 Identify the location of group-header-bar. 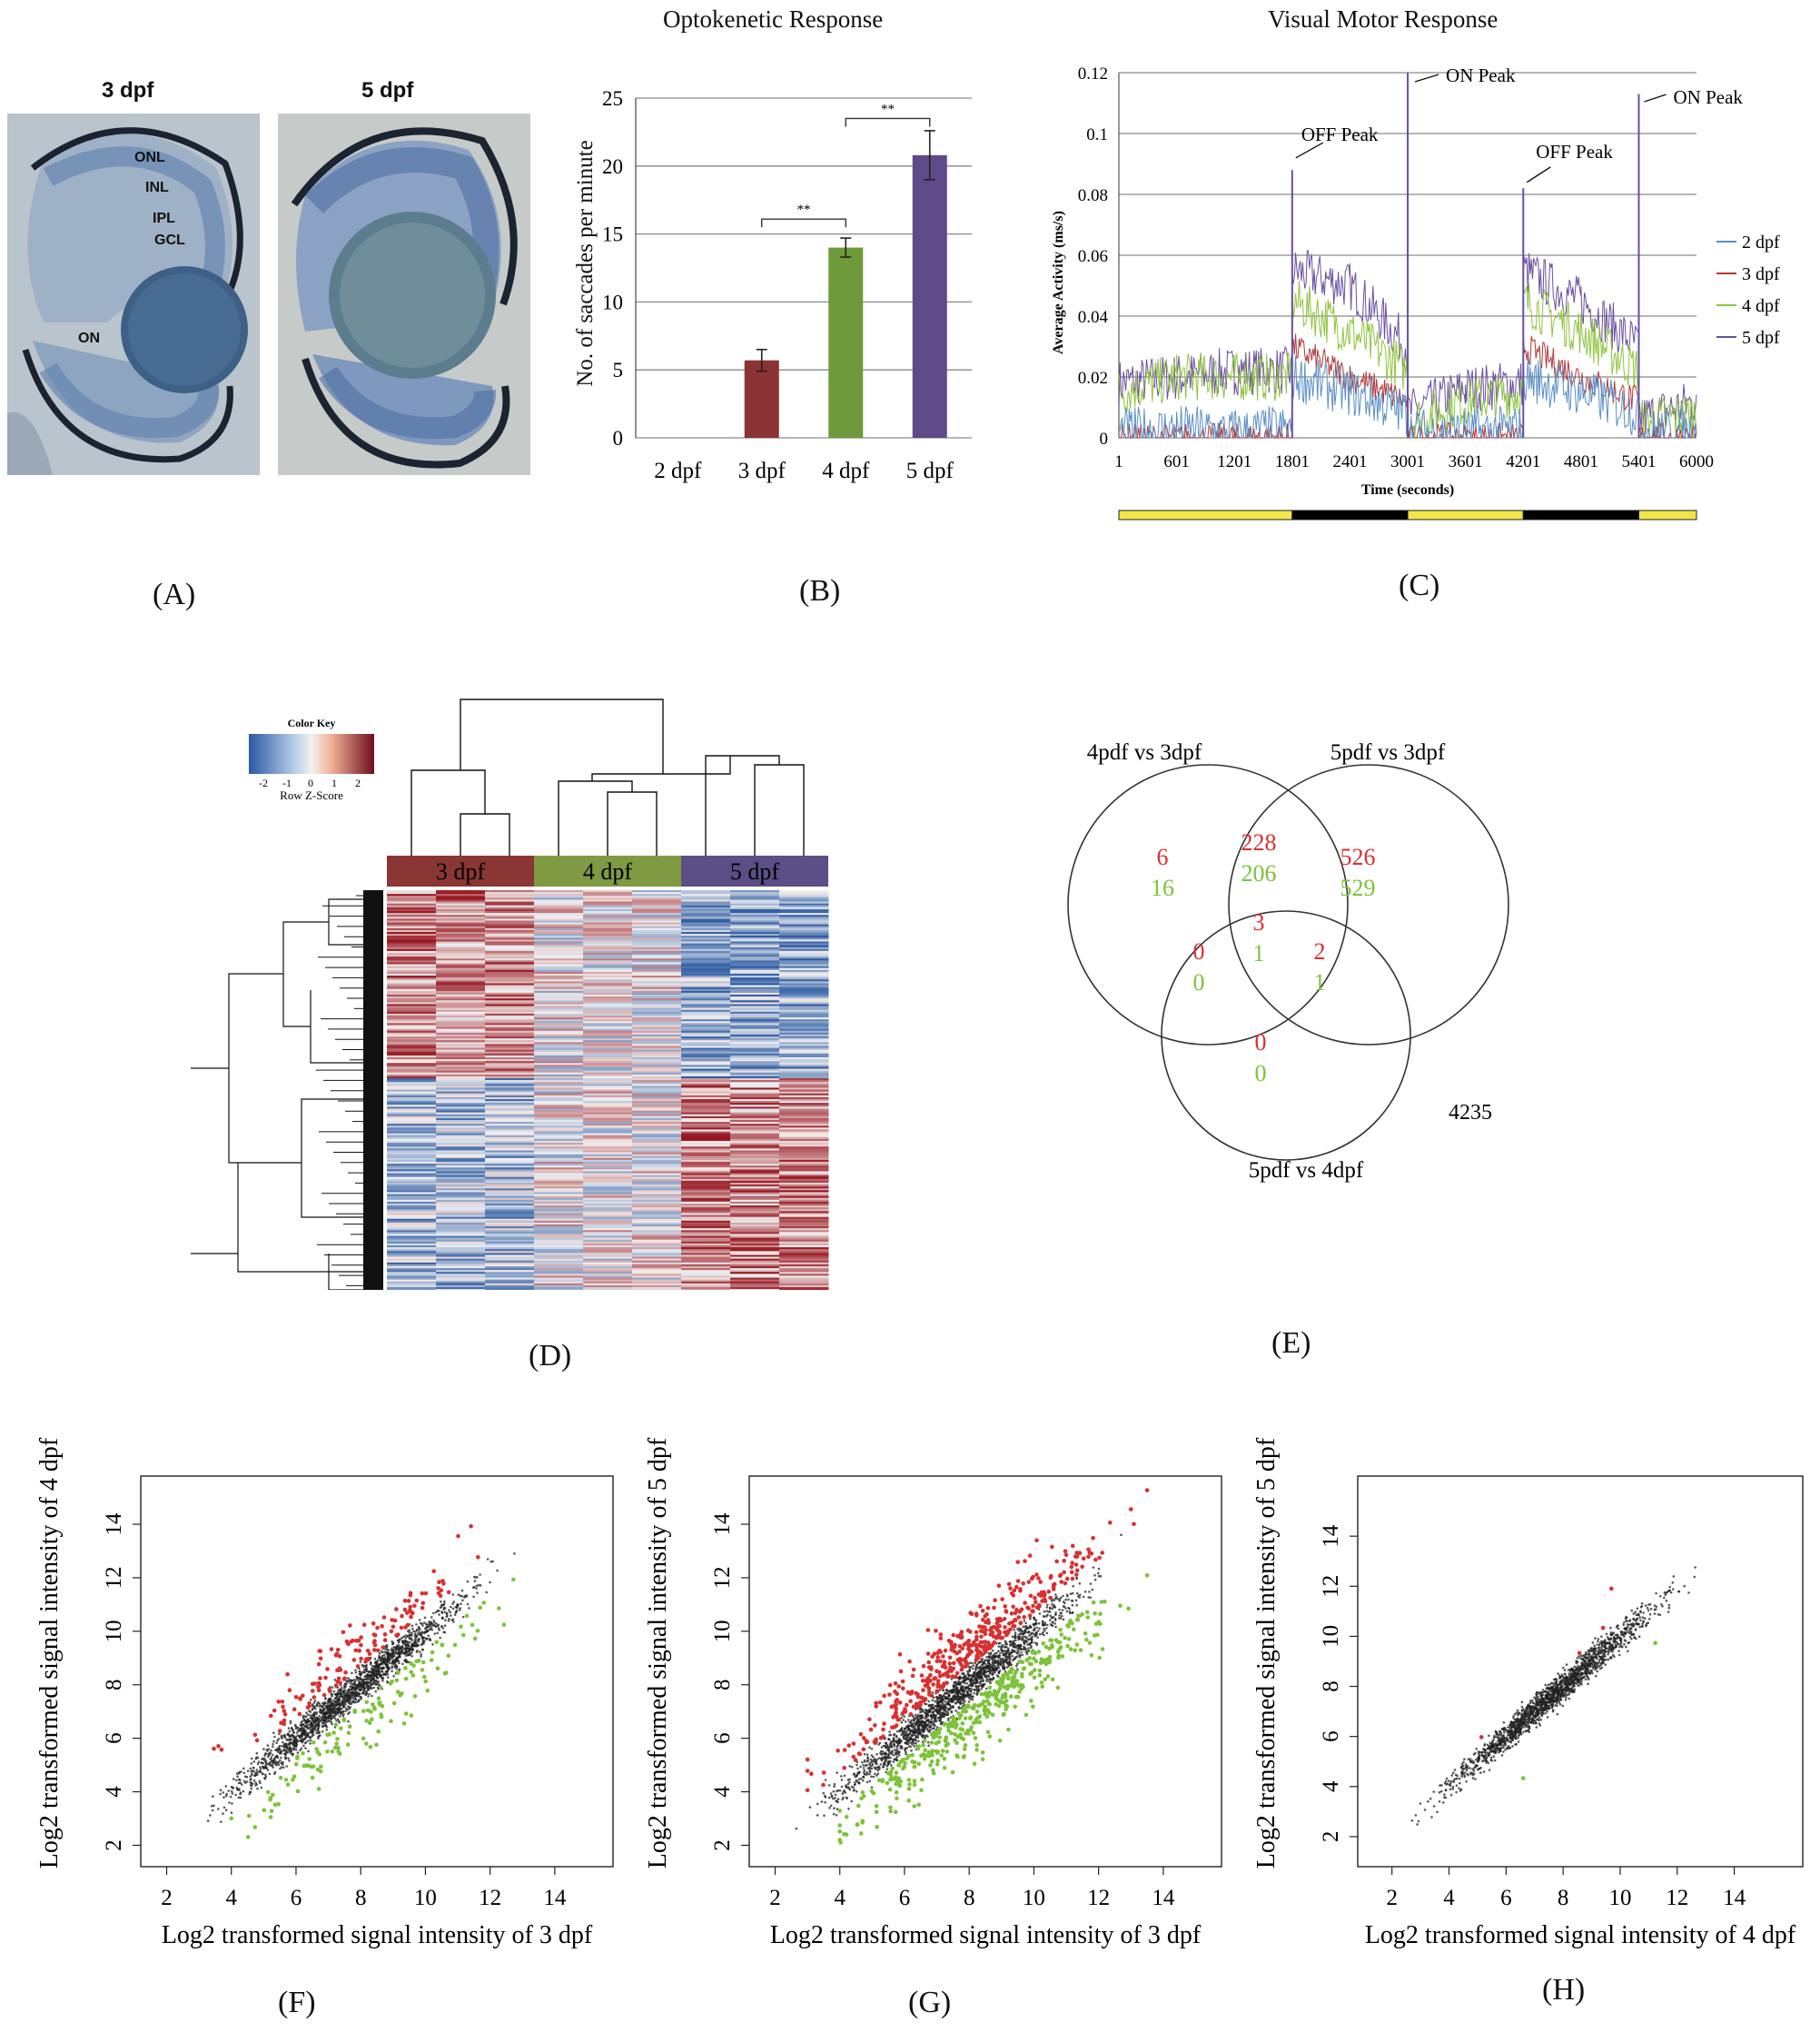
(461, 871).